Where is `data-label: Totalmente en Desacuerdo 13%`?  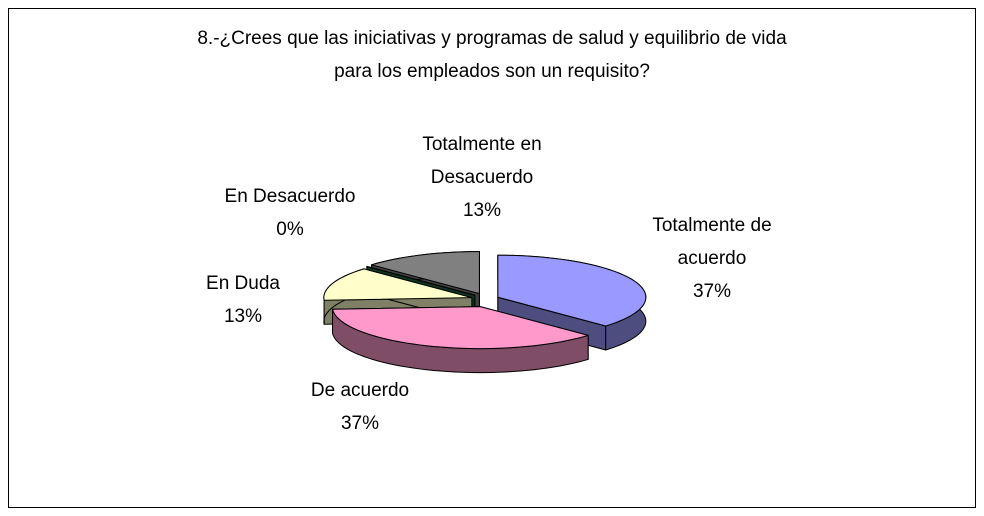 data-label: Totalmente en Desacuerdo 13% is located at coordinates (482, 177).